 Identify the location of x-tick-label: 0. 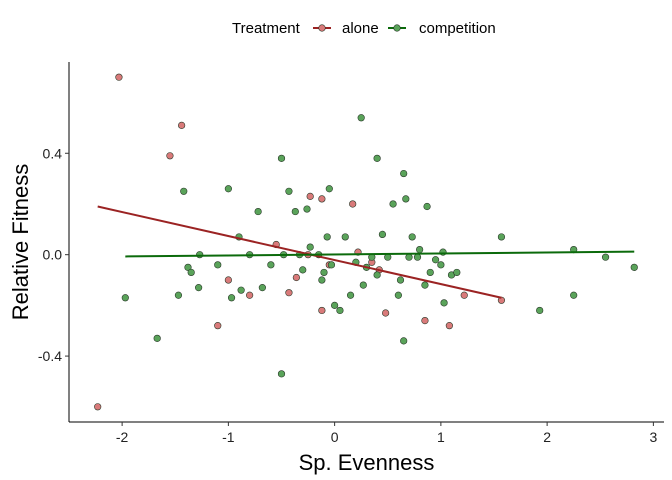
(335, 437).